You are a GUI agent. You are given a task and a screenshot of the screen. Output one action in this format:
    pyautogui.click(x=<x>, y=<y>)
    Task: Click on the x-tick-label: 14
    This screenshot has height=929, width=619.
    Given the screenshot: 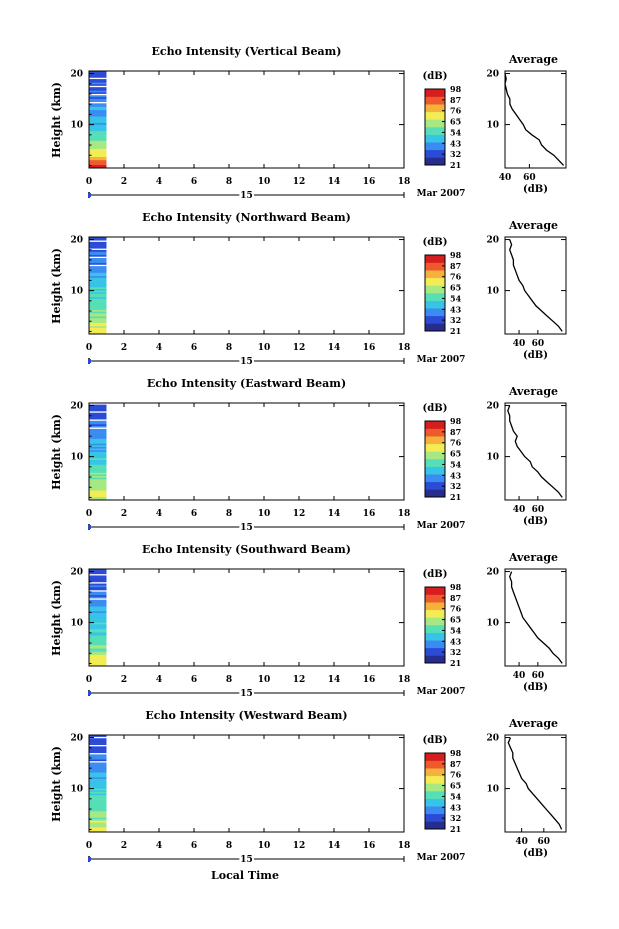 What is the action you would take?
    pyautogui.click(x=334, y=348)
    